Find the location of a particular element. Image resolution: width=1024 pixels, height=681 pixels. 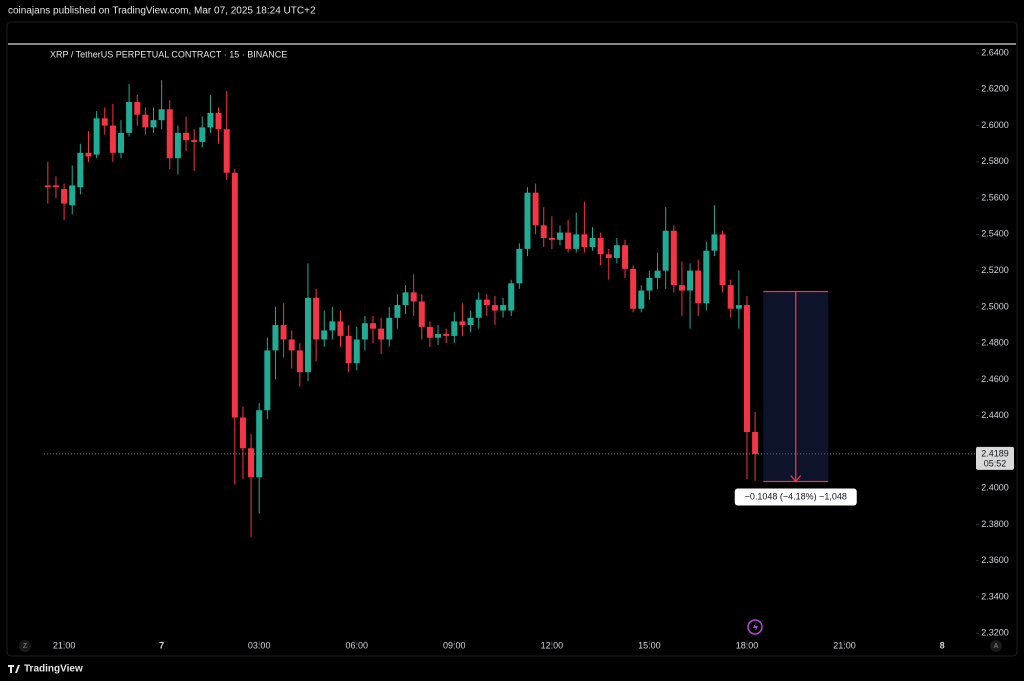

footer-logo: TradingView is located at coordinates (45, 669).